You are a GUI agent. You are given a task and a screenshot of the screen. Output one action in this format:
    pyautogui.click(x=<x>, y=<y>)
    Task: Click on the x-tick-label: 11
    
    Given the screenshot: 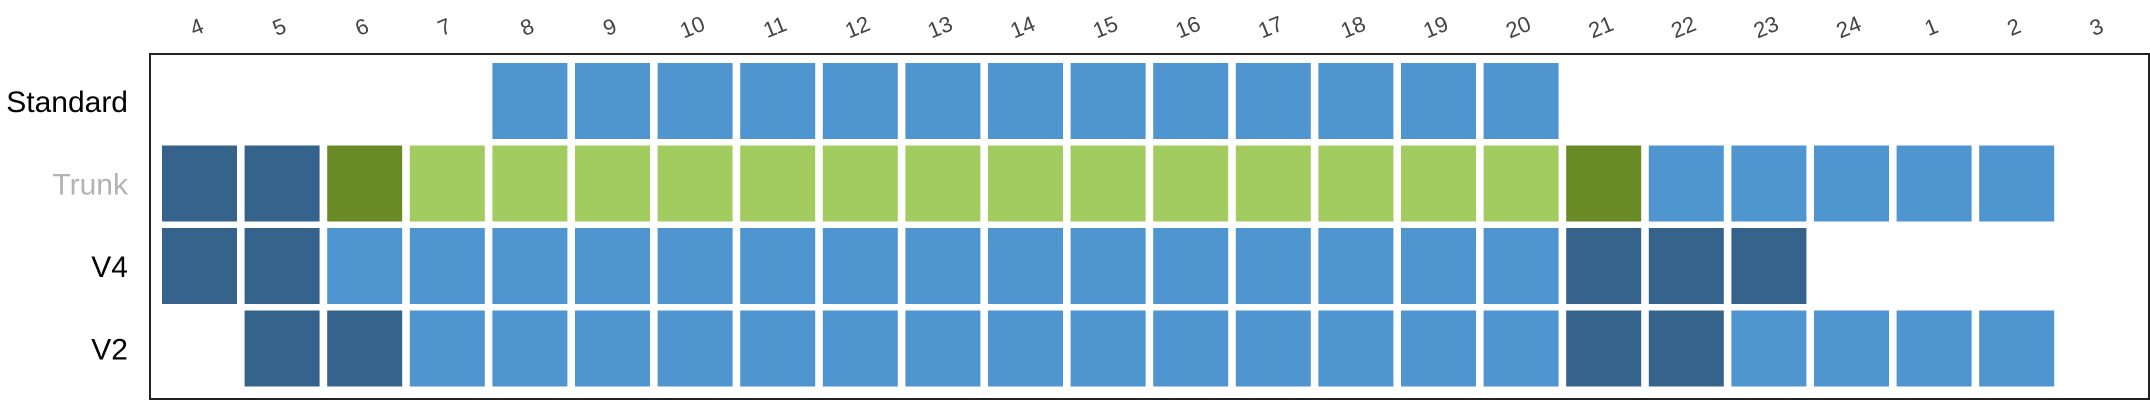 What is the action you would take?
    pyautogui.click(x=775, y=27)
    